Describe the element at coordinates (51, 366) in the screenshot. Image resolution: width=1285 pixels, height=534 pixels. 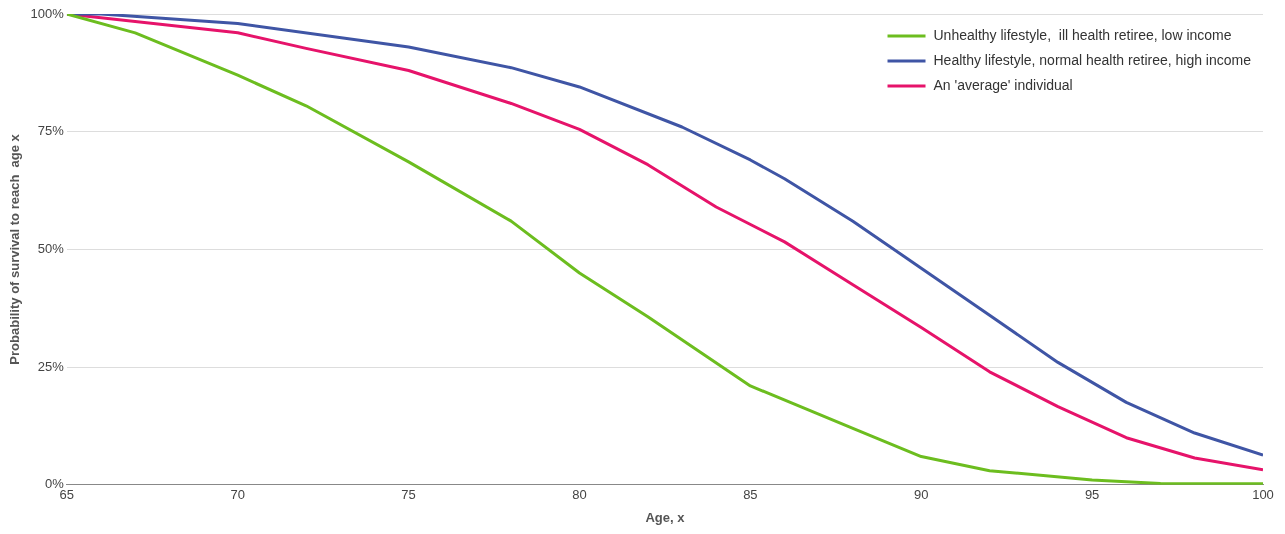
I see `y-tick-label: 25%` at that location.